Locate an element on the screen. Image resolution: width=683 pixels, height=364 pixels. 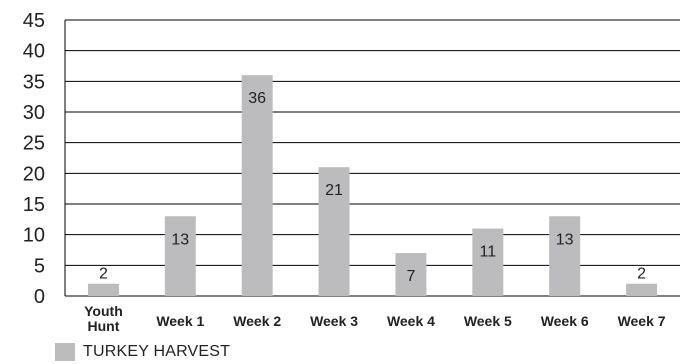
data-label: 7 is located at coordinates (410, 276).